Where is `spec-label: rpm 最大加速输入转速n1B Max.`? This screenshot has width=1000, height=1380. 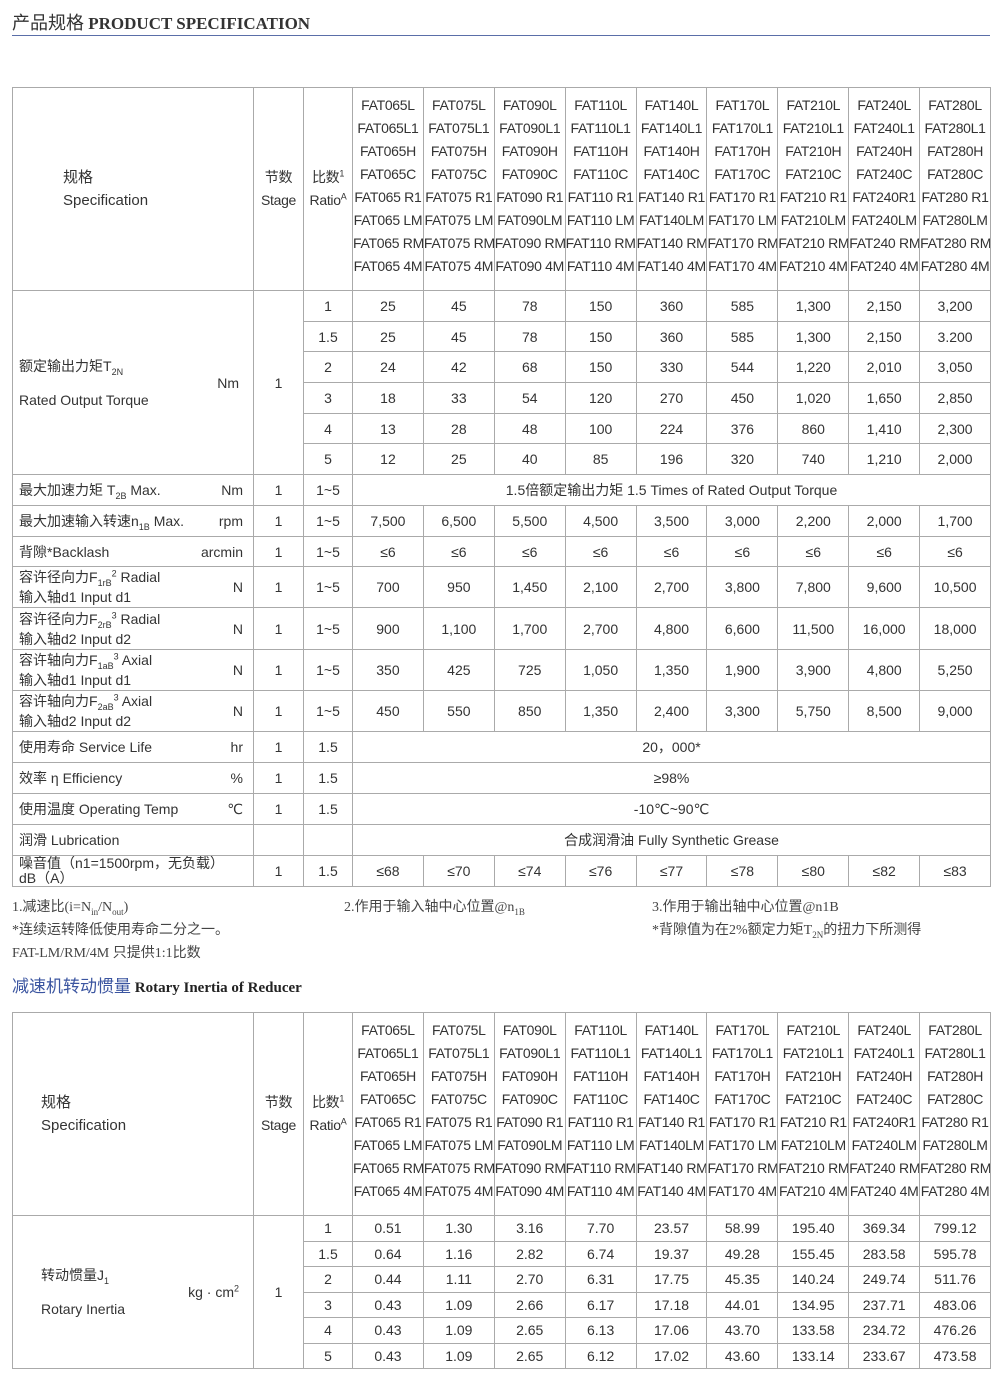
spec-label: rpm 最大加速输入转速n1B Max. is located at coordinates (133, 521).